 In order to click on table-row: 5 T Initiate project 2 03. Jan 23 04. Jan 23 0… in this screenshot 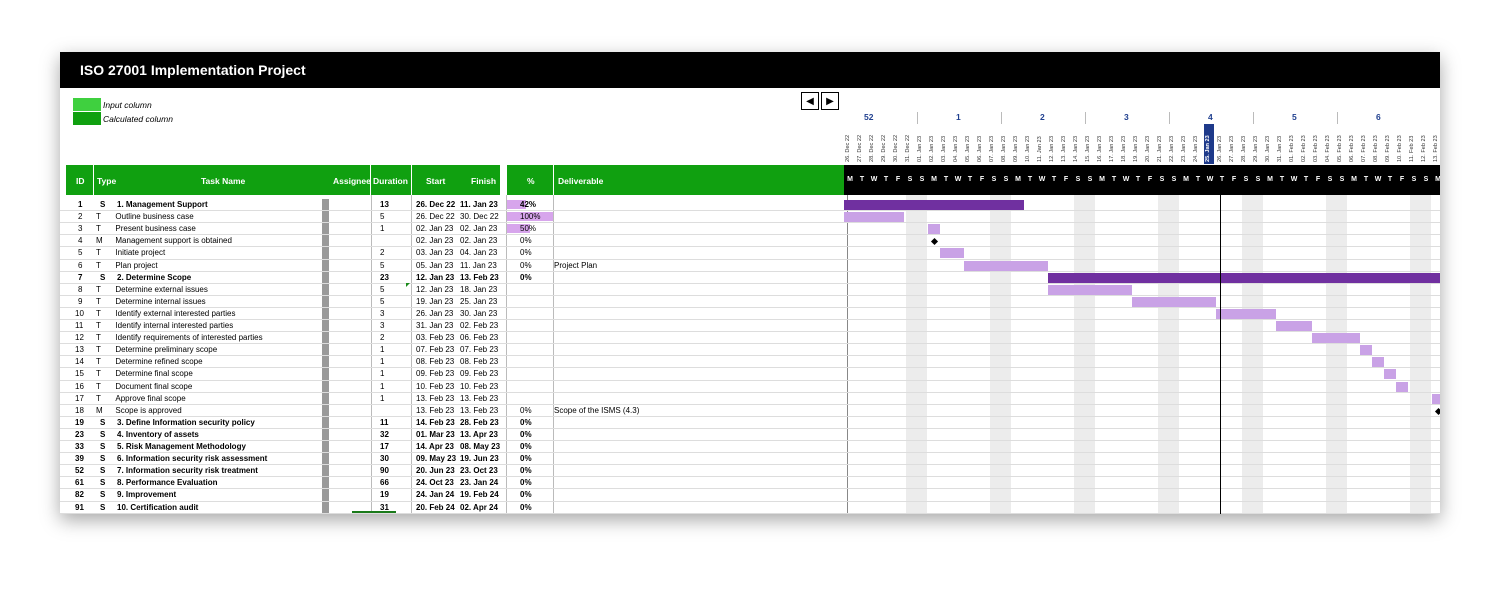, I will do `click(452, 253)`.